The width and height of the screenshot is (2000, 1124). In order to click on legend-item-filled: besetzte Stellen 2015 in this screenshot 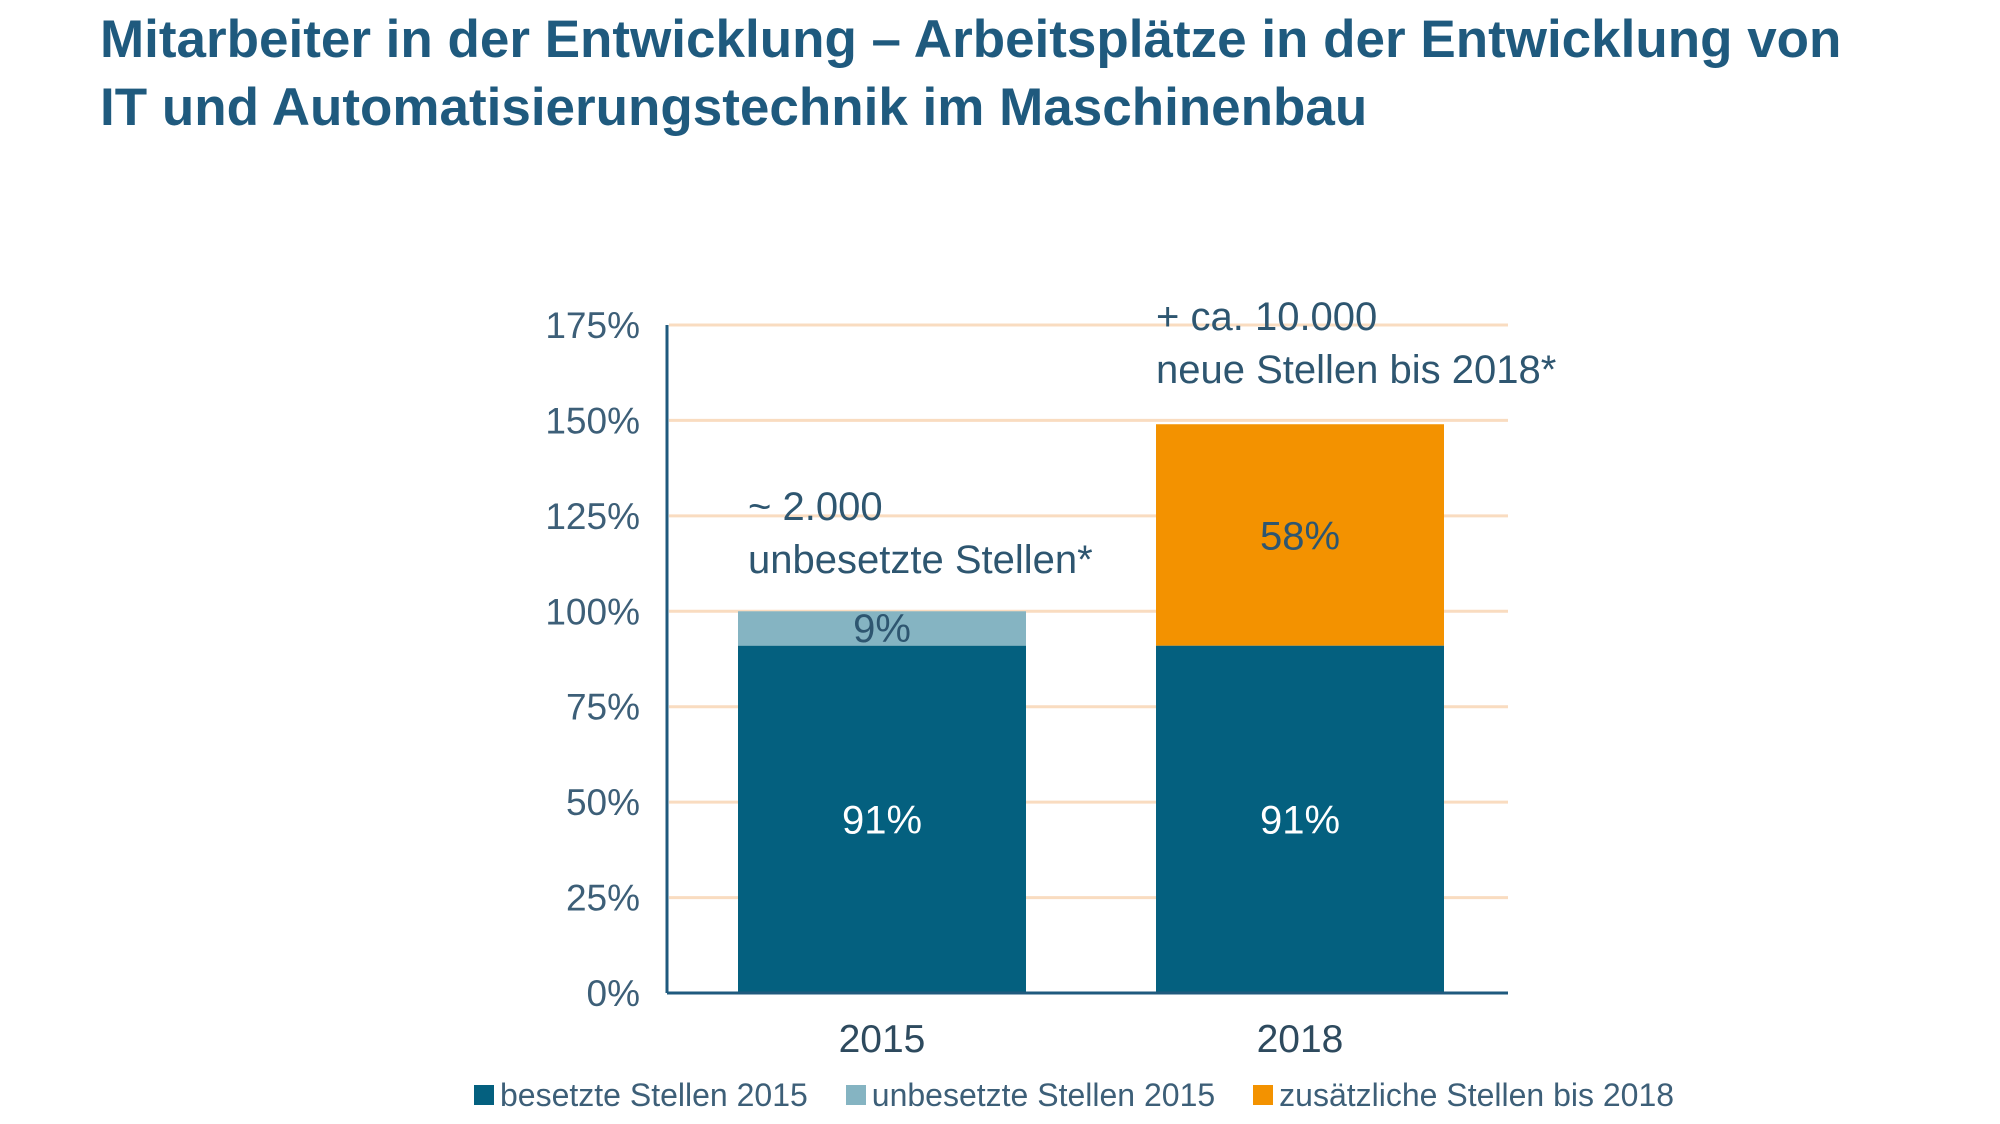, I will do `click(641, 1095)`.